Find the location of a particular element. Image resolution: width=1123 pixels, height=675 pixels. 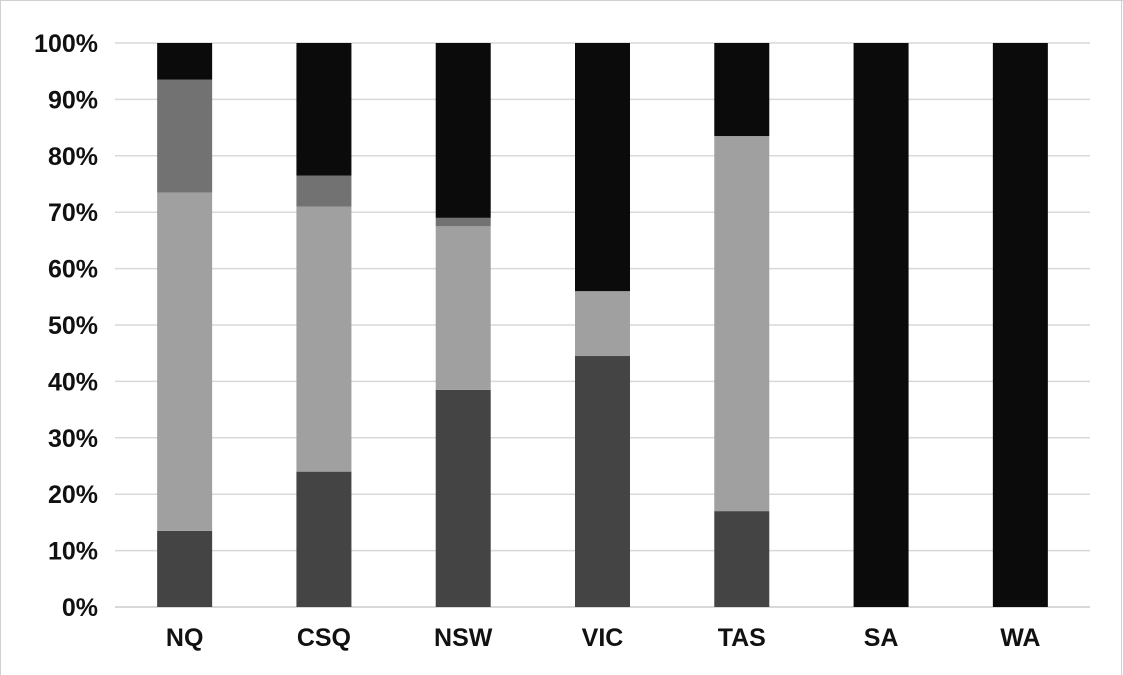

y-tick-label: 10% is located at coordinates (73, 552).